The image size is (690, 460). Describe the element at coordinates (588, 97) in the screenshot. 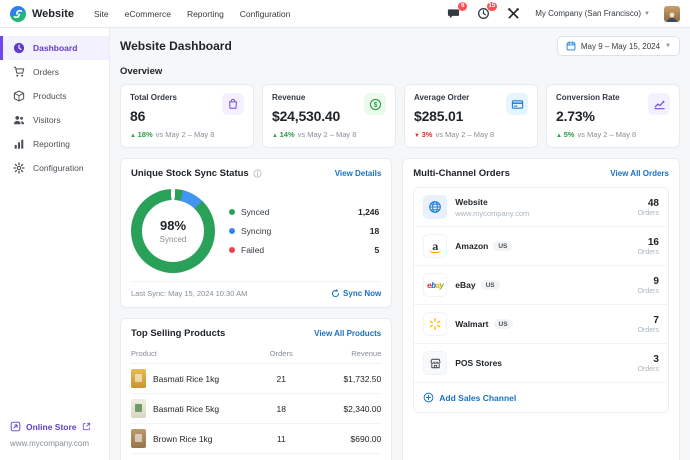

I see `kpi-label: Conversion Rate` at that location.